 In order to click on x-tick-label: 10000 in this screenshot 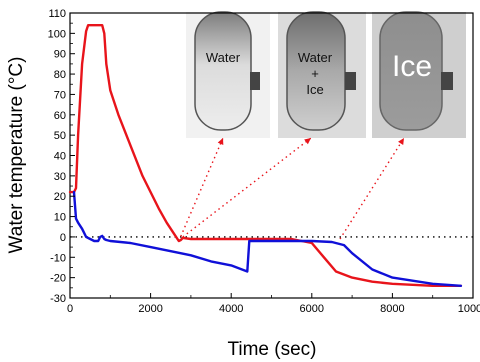, I will do `click(469, 309)`.